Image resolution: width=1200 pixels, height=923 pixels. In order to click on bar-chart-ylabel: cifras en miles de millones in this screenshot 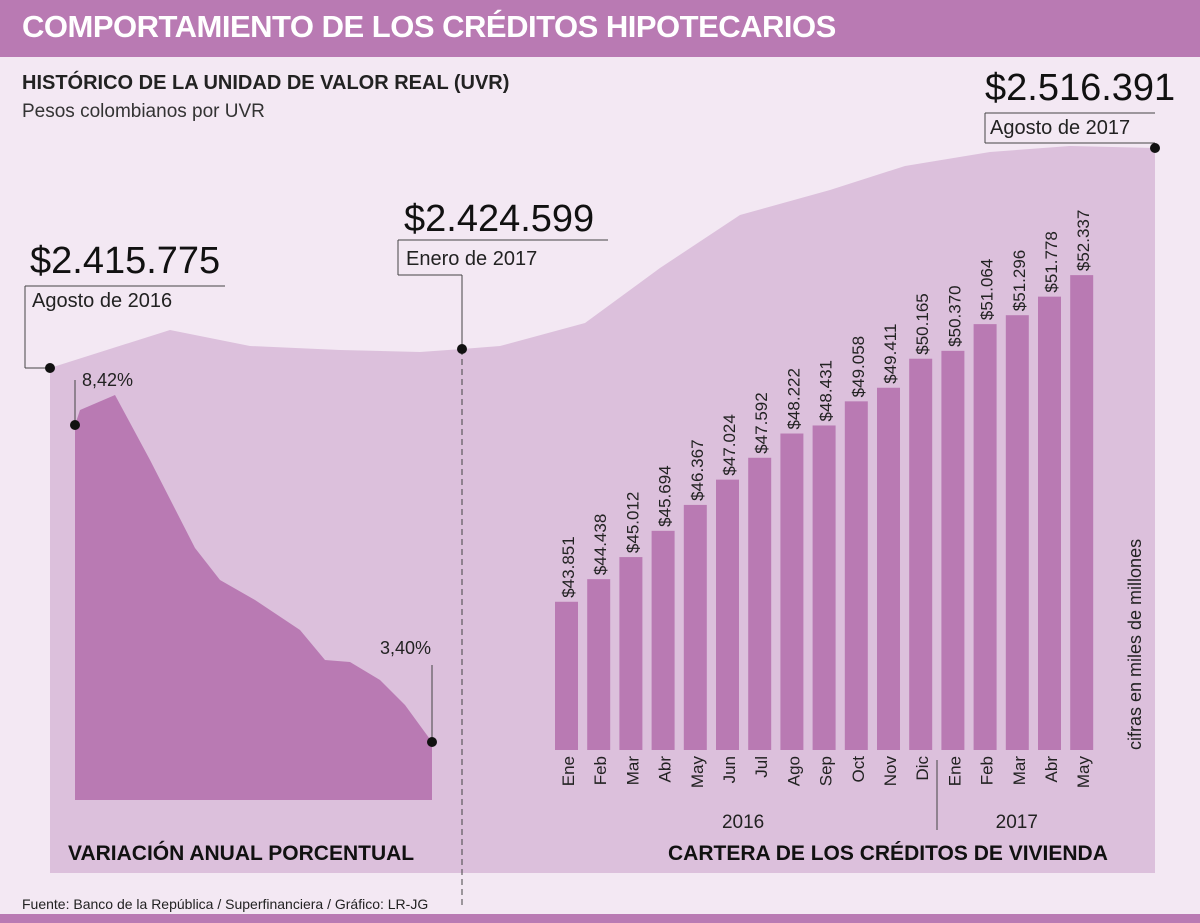, I will do `click(1135, 644)`.